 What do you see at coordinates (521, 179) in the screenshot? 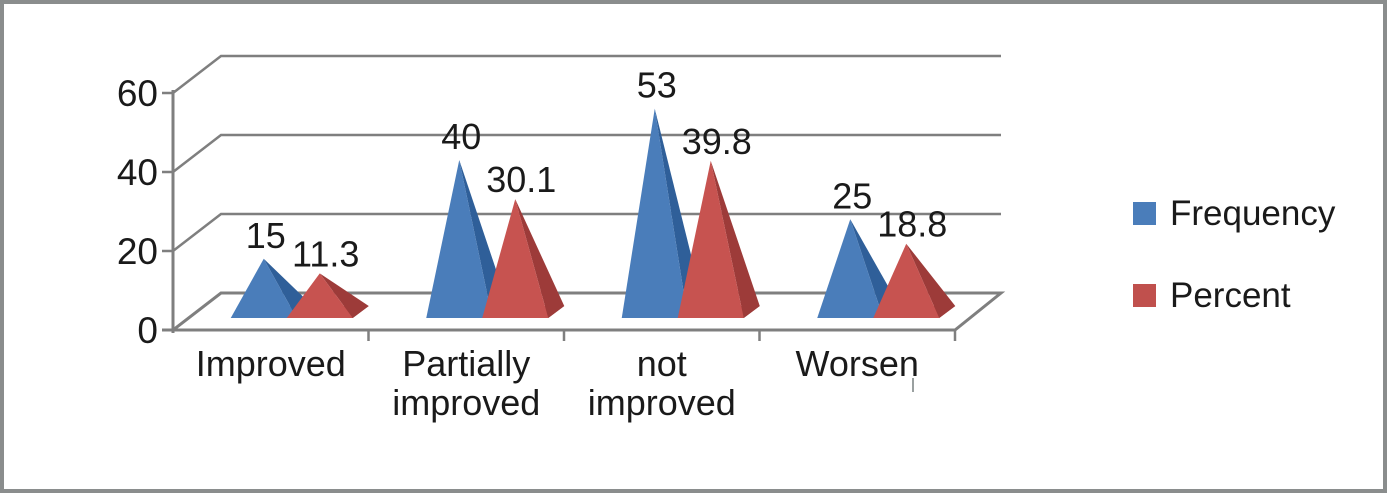
I see `data-label-percent-1: 30.1` at bounding box center [521, 179].